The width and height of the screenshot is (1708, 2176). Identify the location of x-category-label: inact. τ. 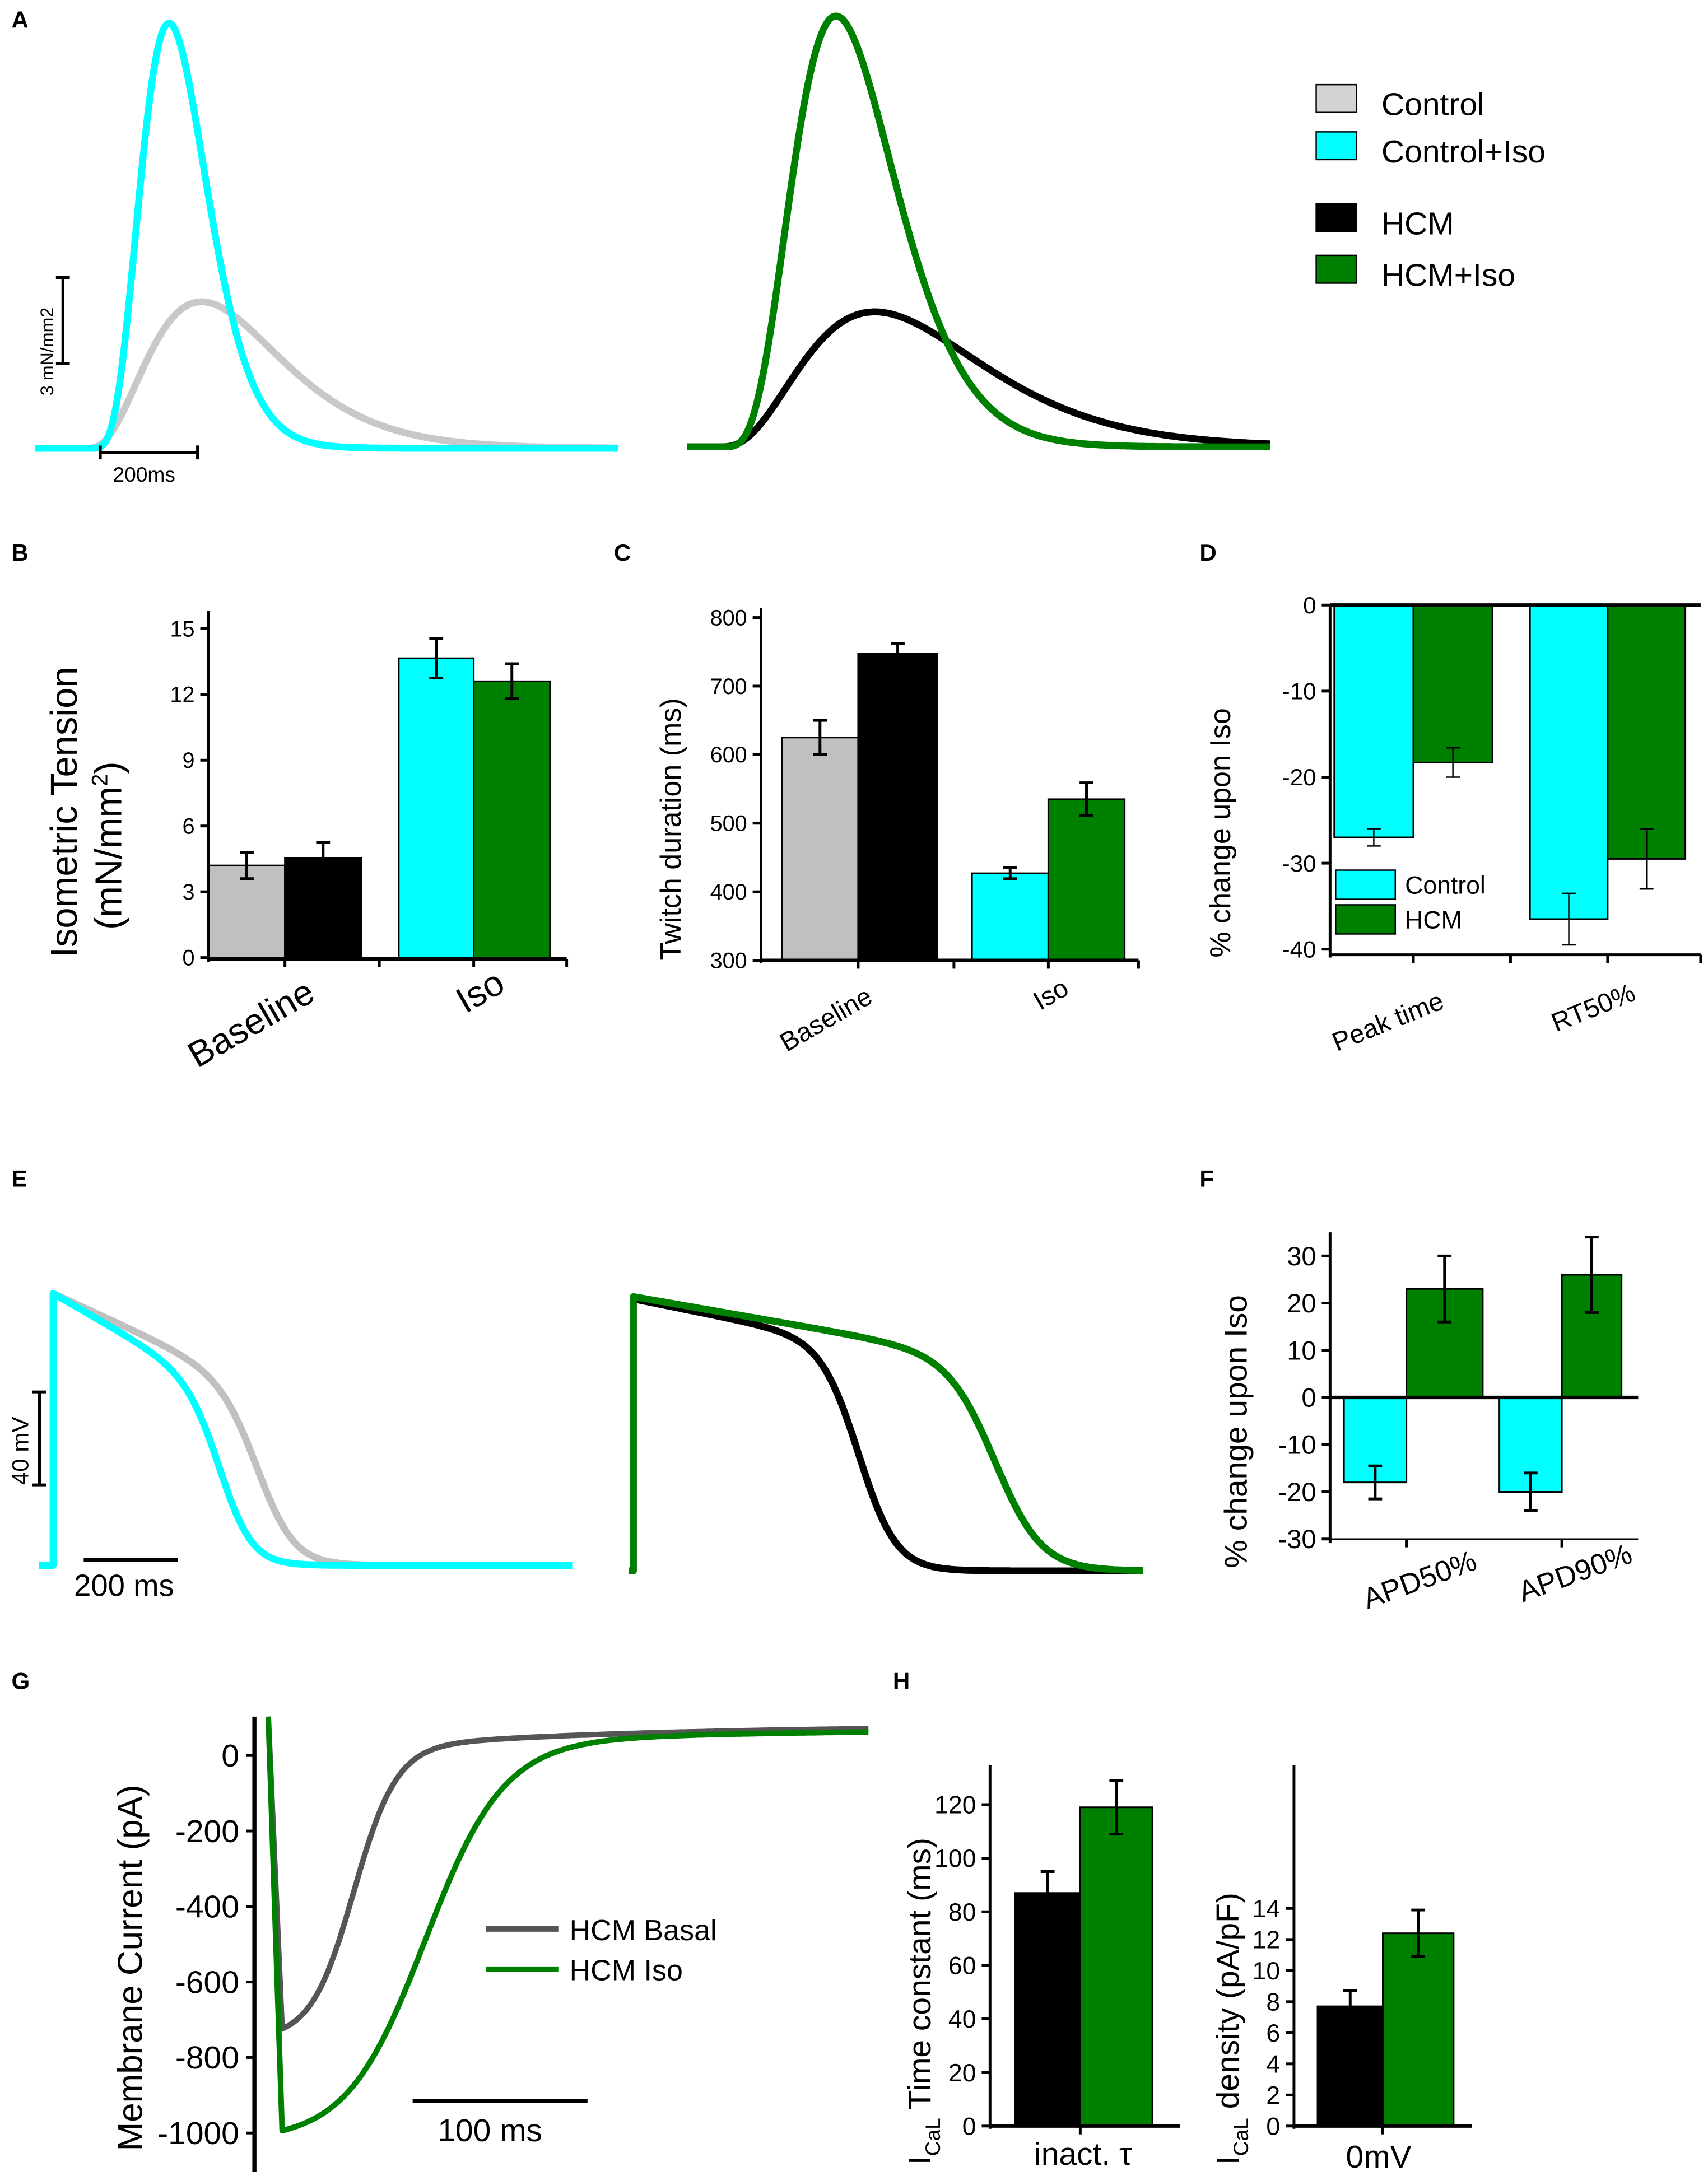
(1083, 2154).